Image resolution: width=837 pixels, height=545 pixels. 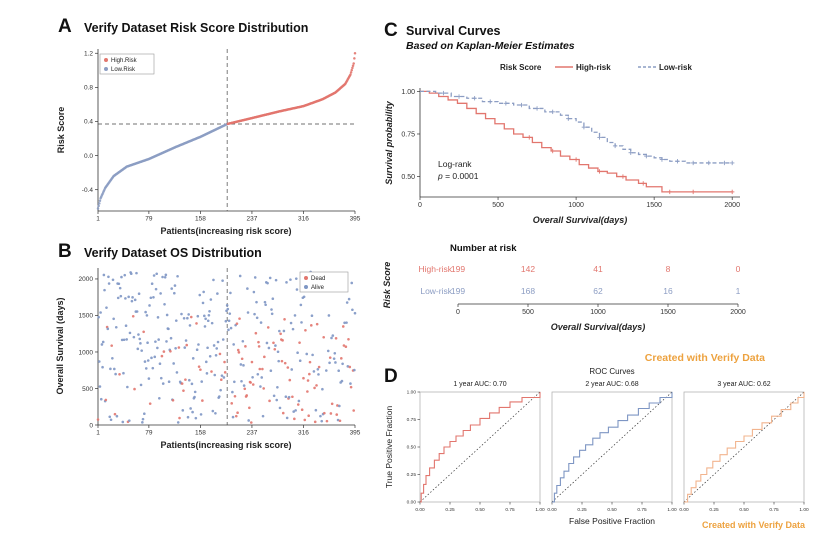 I want to click on svg-text: Overall Survival (days), so click(x=60, y=345).